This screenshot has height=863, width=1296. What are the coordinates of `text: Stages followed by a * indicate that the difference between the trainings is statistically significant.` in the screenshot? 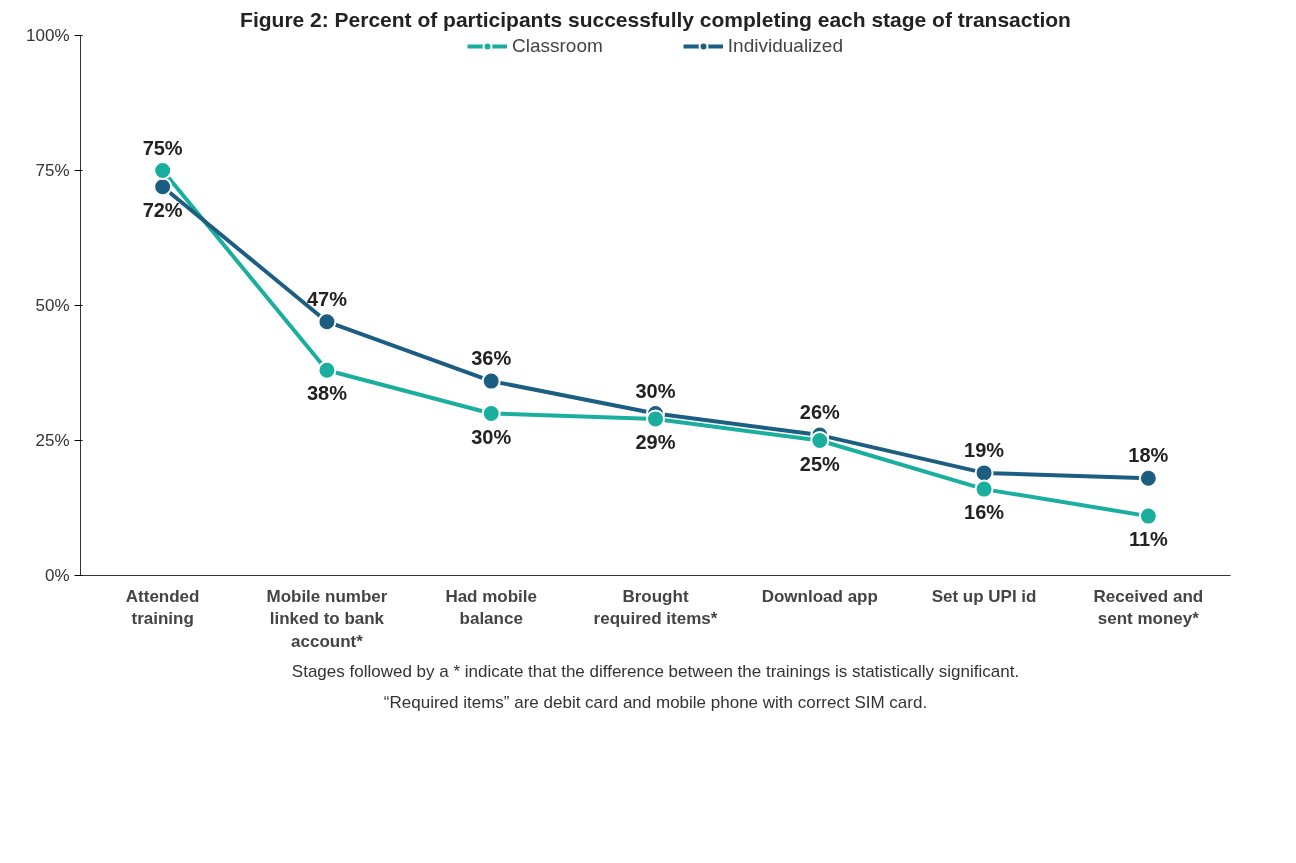 It's located at (655, 671).